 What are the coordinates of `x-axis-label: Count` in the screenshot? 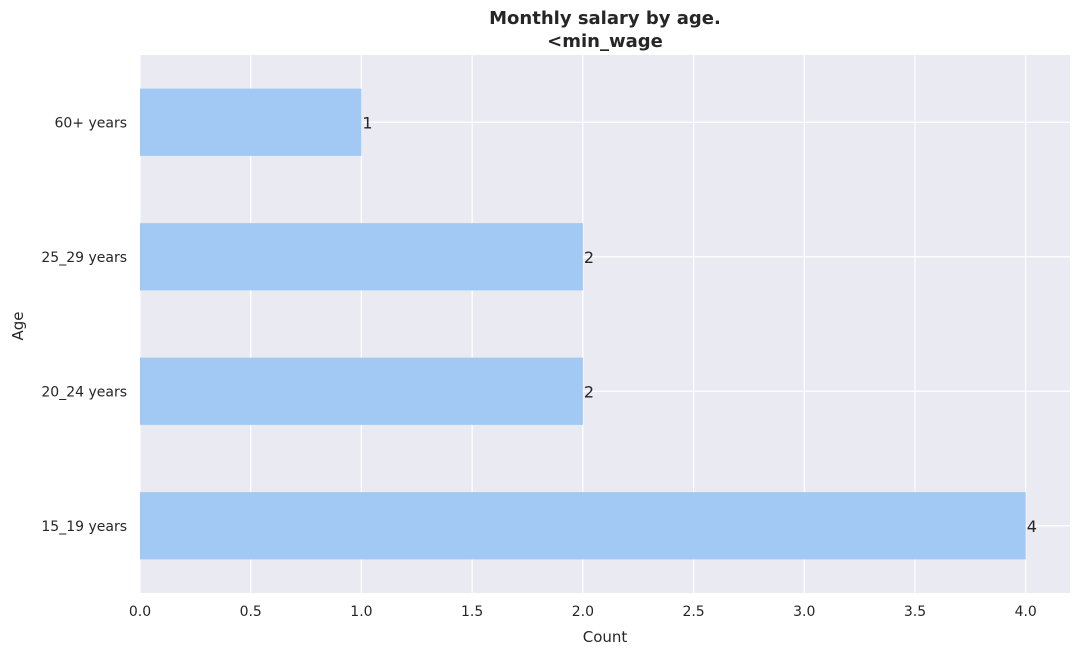 It's located at (605, 637).